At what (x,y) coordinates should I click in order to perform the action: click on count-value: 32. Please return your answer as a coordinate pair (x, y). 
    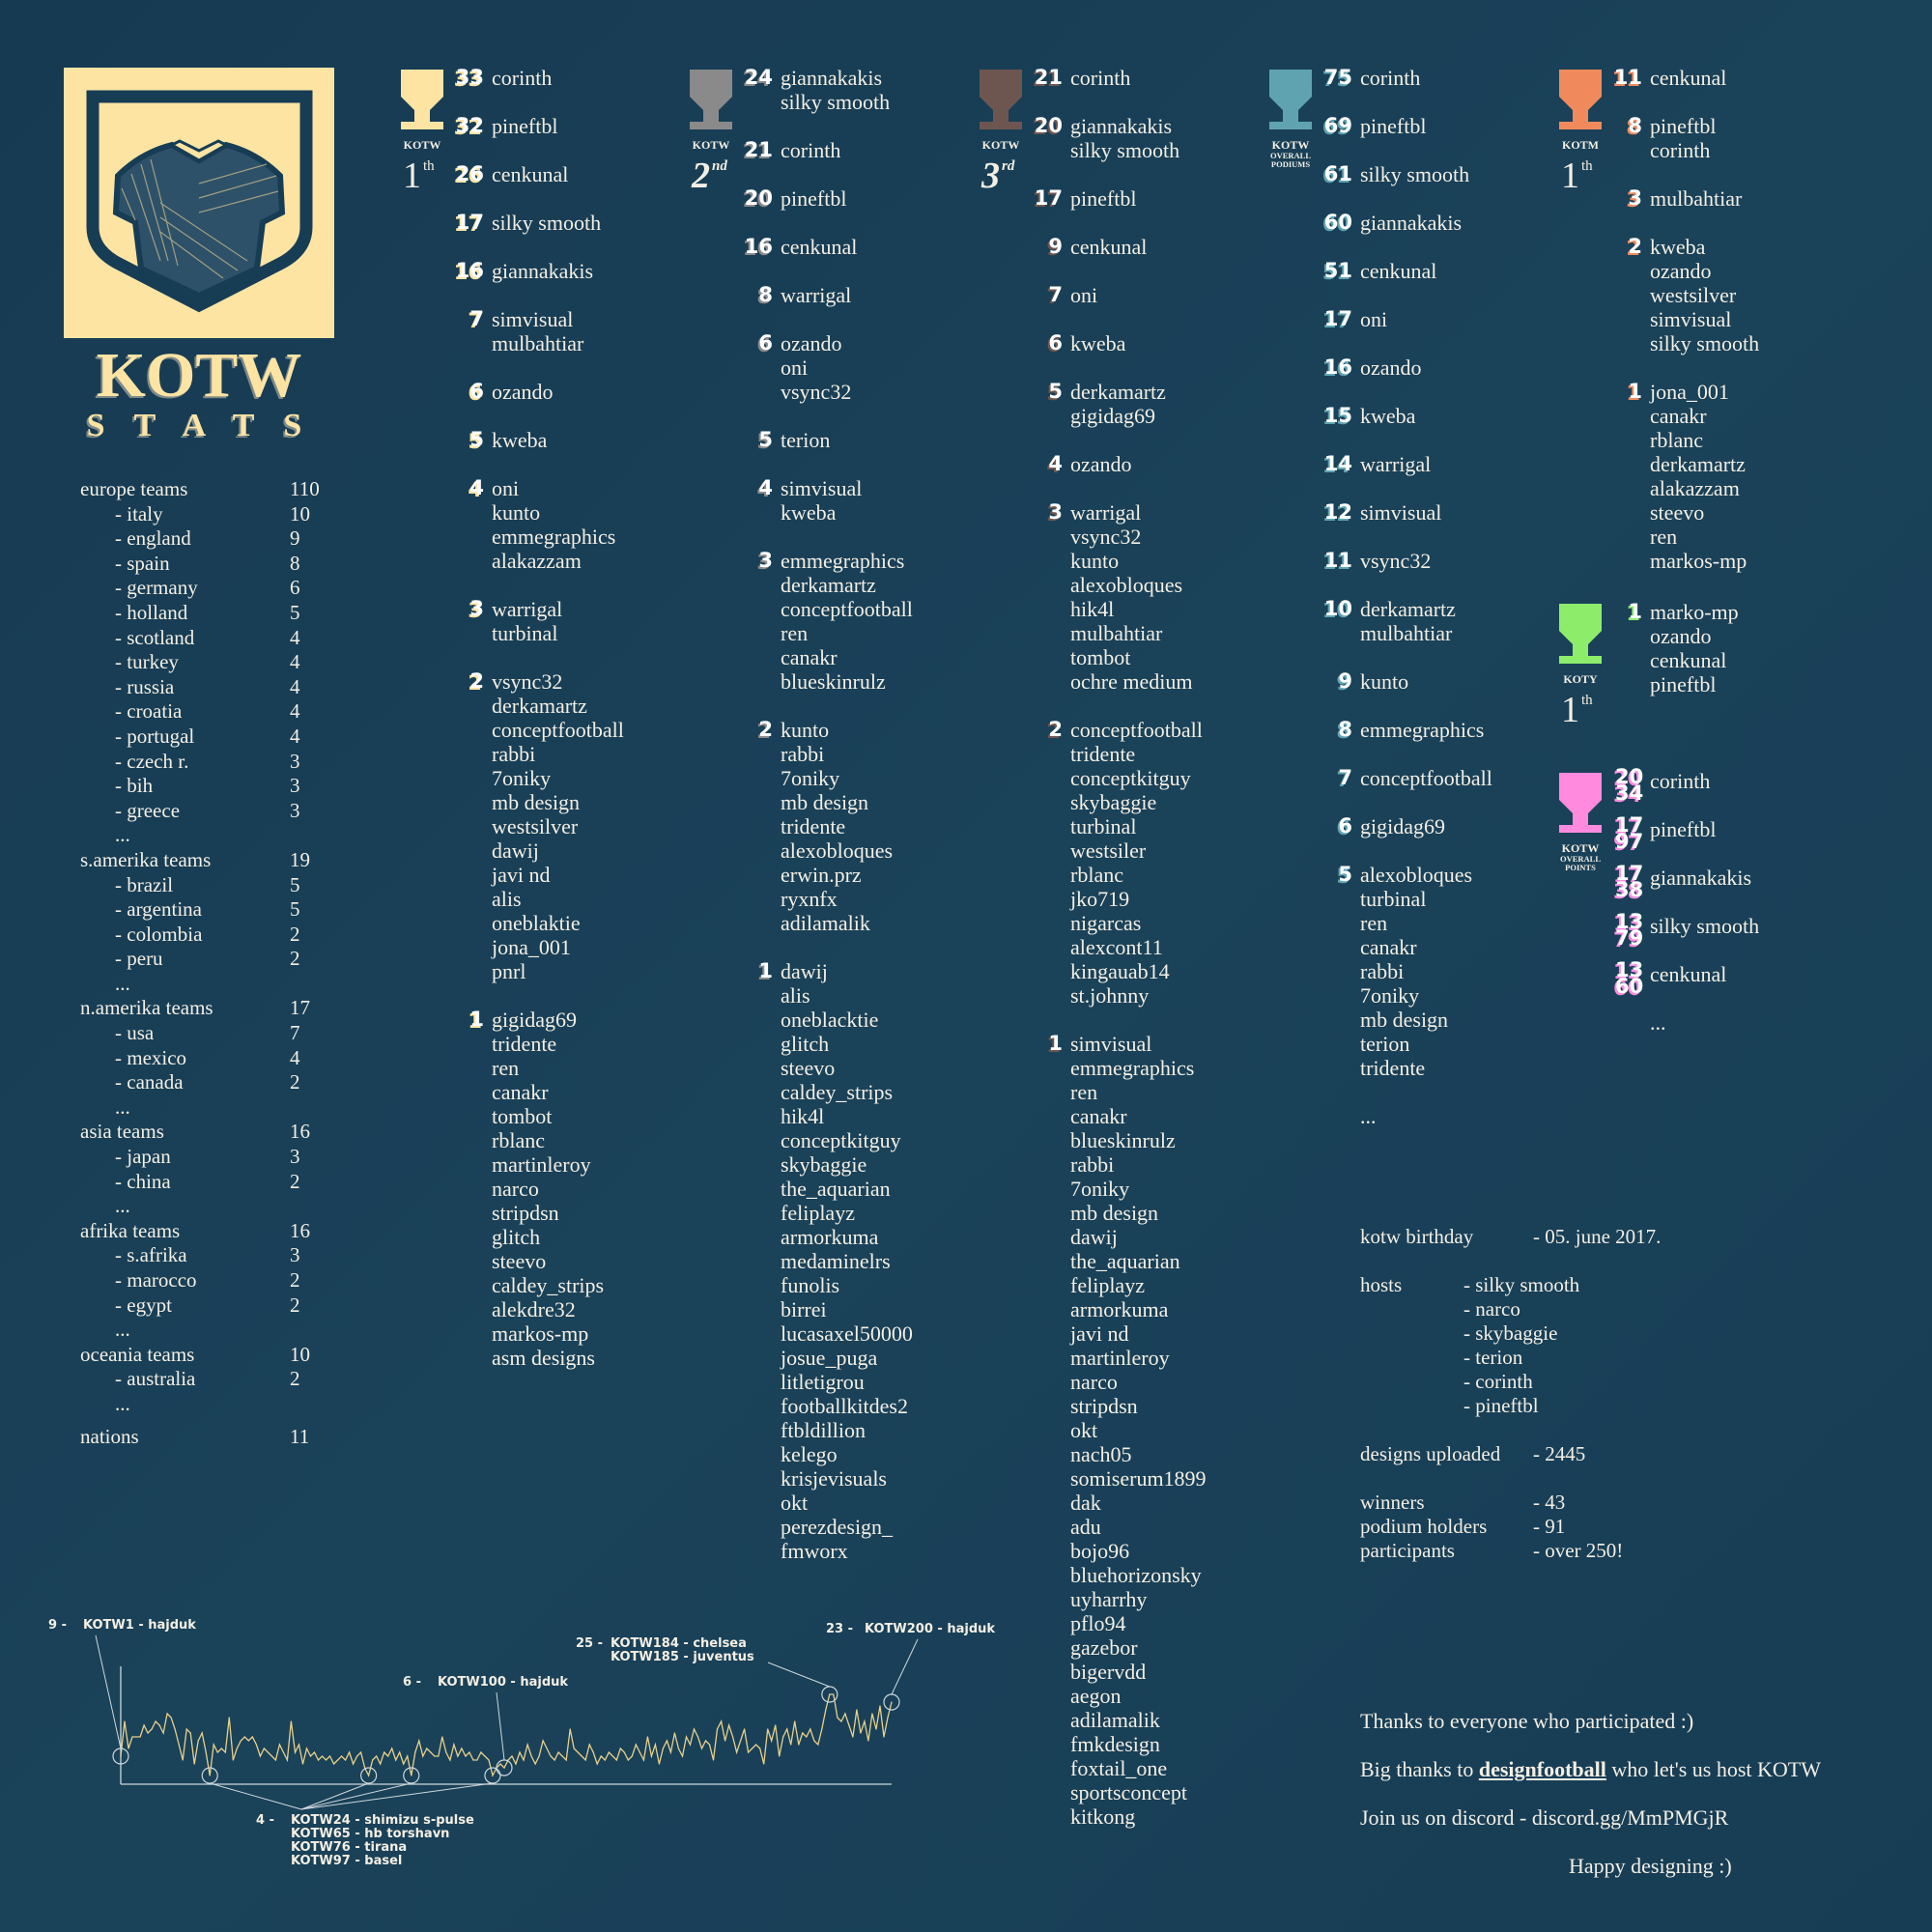
    Looking at the image, I should click on (469, 125).